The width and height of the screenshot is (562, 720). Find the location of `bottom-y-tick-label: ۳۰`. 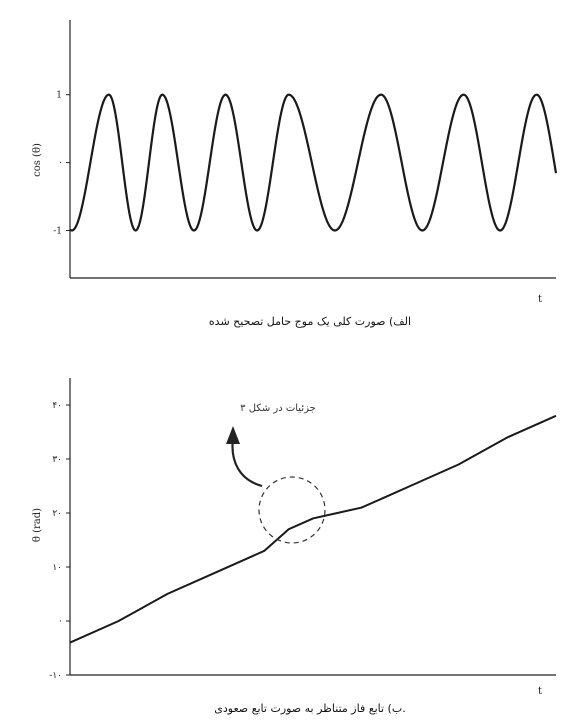

bottom-y-tick-label: ۳۰ is located at coordinates (57, 460).